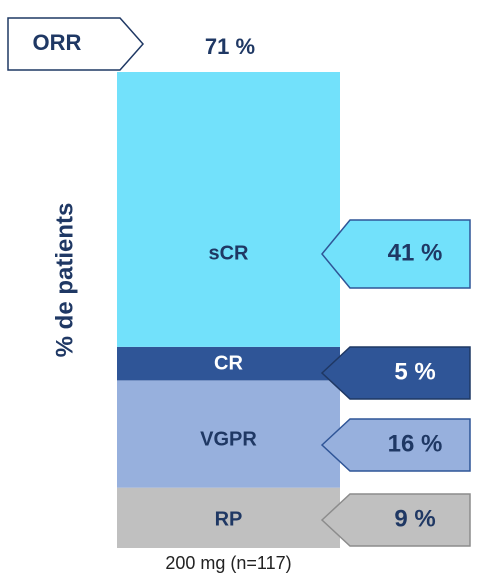 This screenshot has width=481, height=576. What do you see at coordinates (414, 518) in the screenshot?
I see `value-label: 9 %` at bounding box center [414, 518].